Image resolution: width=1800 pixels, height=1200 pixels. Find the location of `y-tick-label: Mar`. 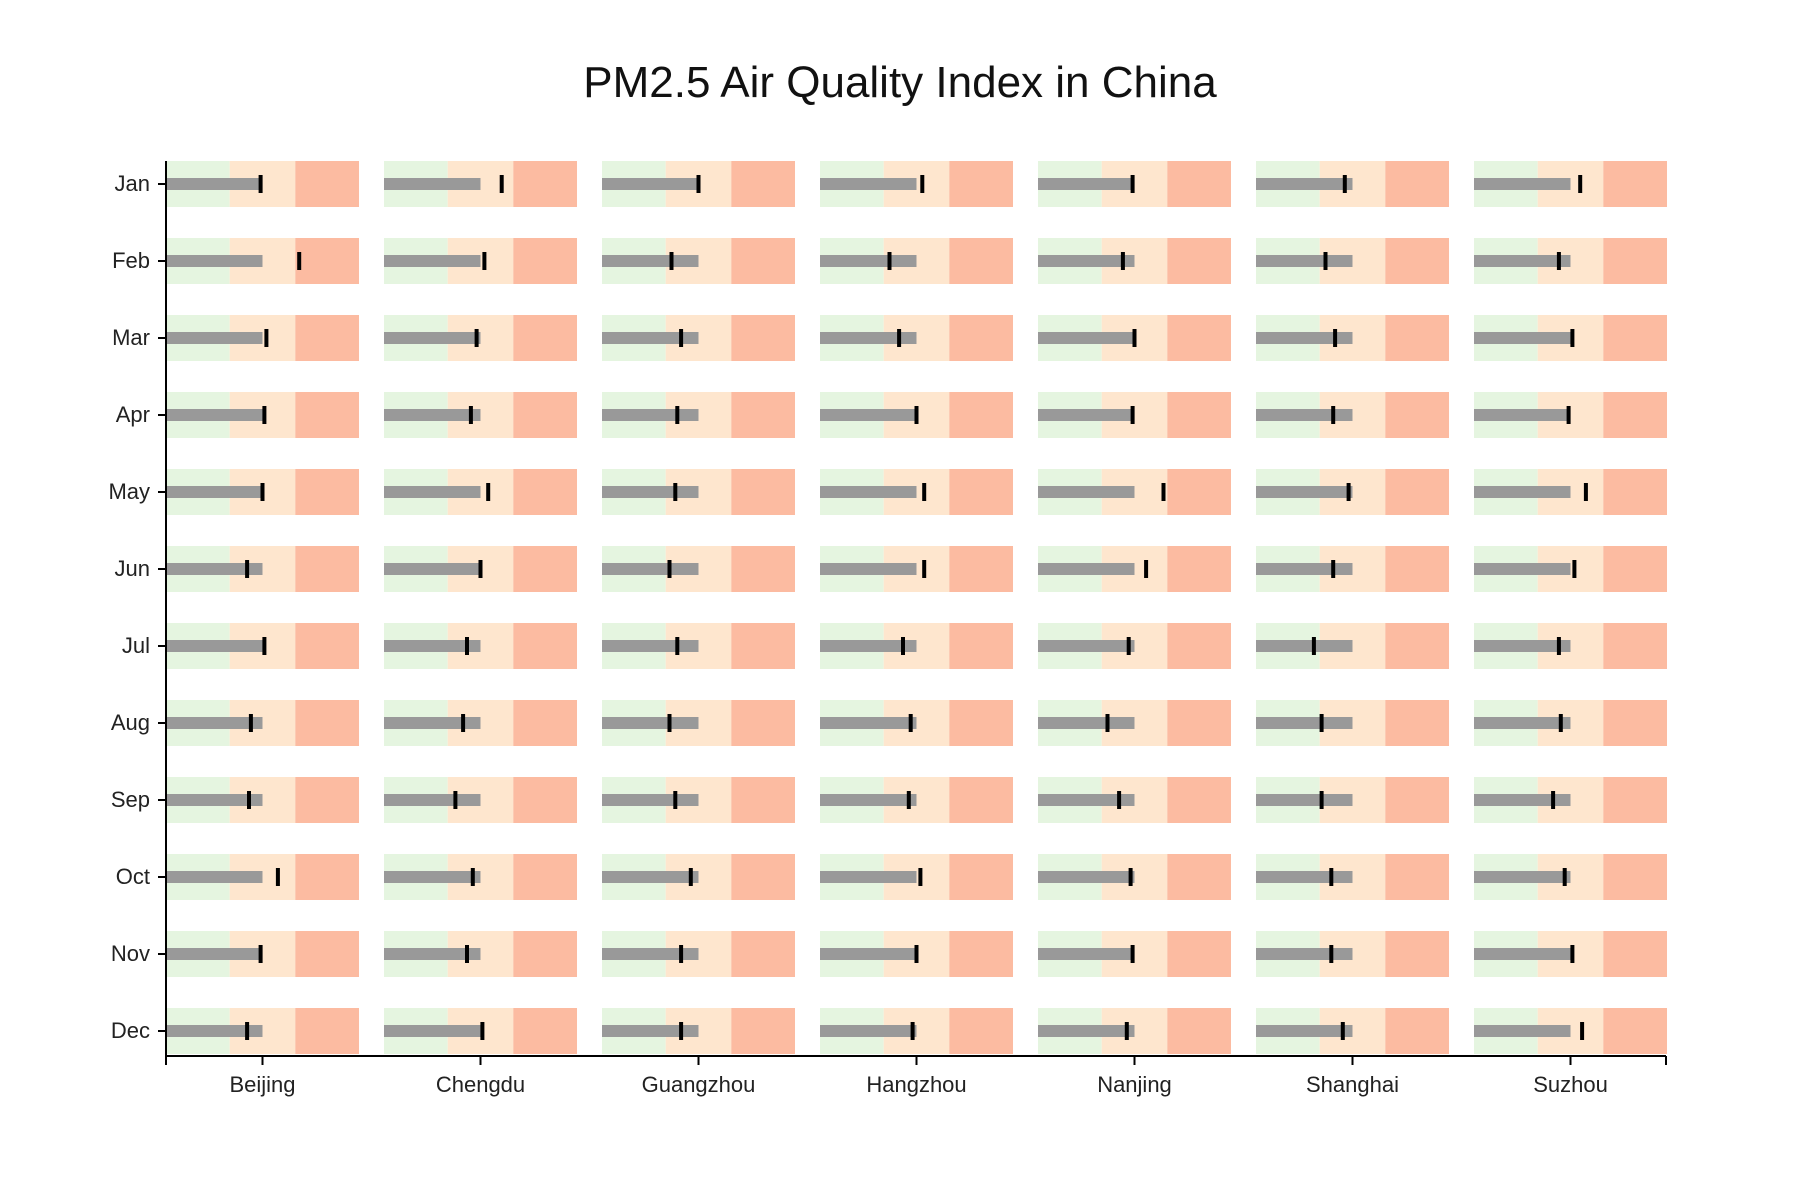

y-tick-label: Mar is located at coordinates (131, 337).